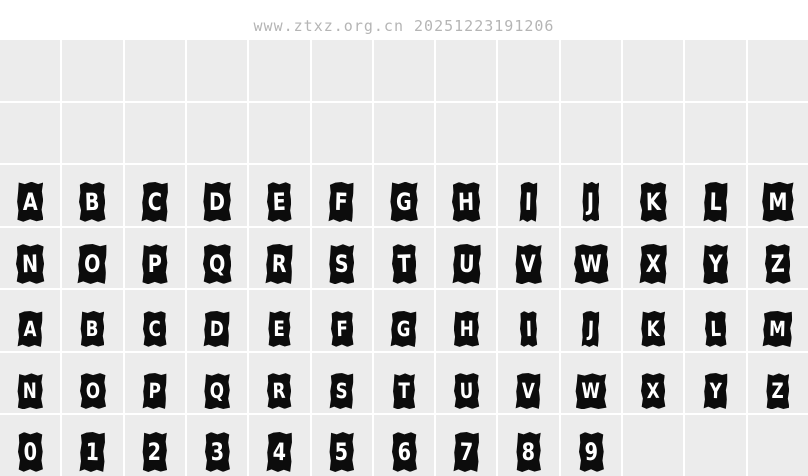 Image resolution: width=808 pixels, height=476 pixels. Describe the element at coordinates (778, 201) in the screenshot. I see `glyph-uppercase-a-m-M: M` at that location.